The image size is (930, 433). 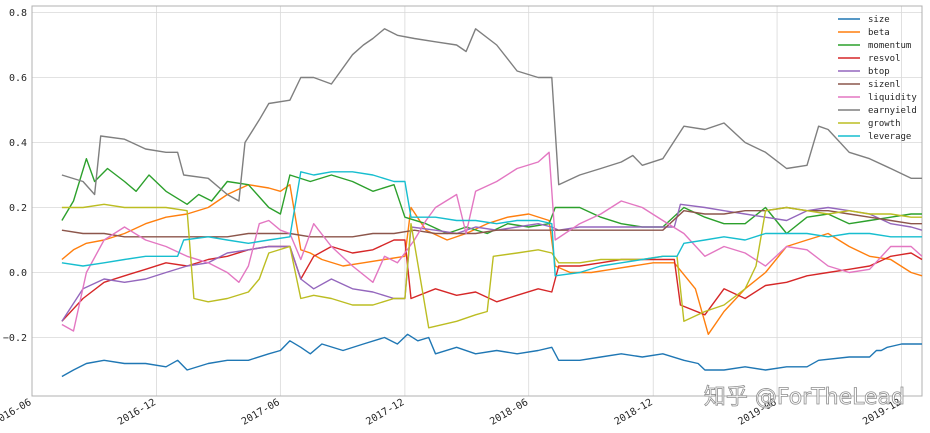 What do you see at coordinates (15, 338) in the screenshot?
I see `y-tick-label: −0.2` at bounding box center [15, 338].